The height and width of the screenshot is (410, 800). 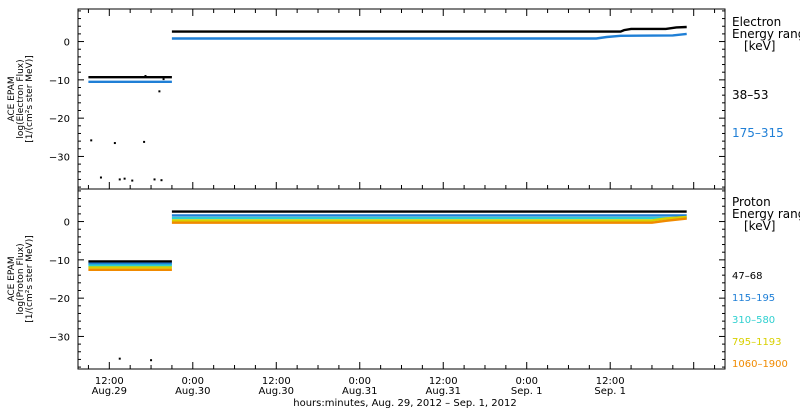 I want to click on y-axis-label-line: log(Proton Flux), so click(x=21, y=278).